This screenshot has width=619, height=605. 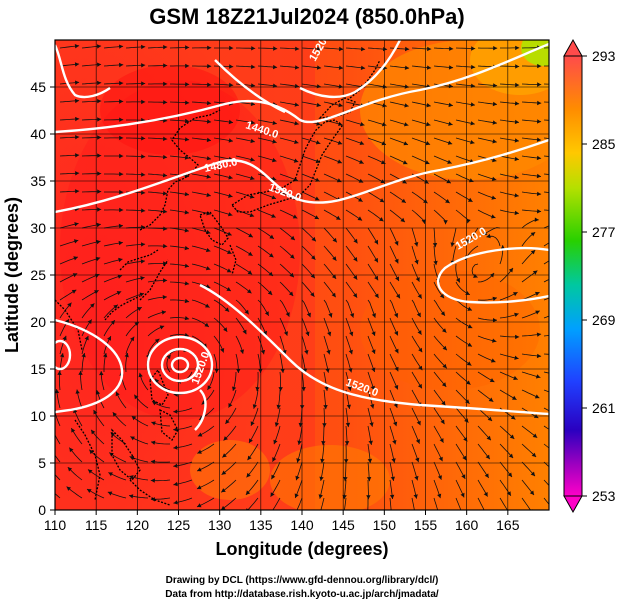 I want to click on y-tick-label: 30, so click(x=38, y=228).